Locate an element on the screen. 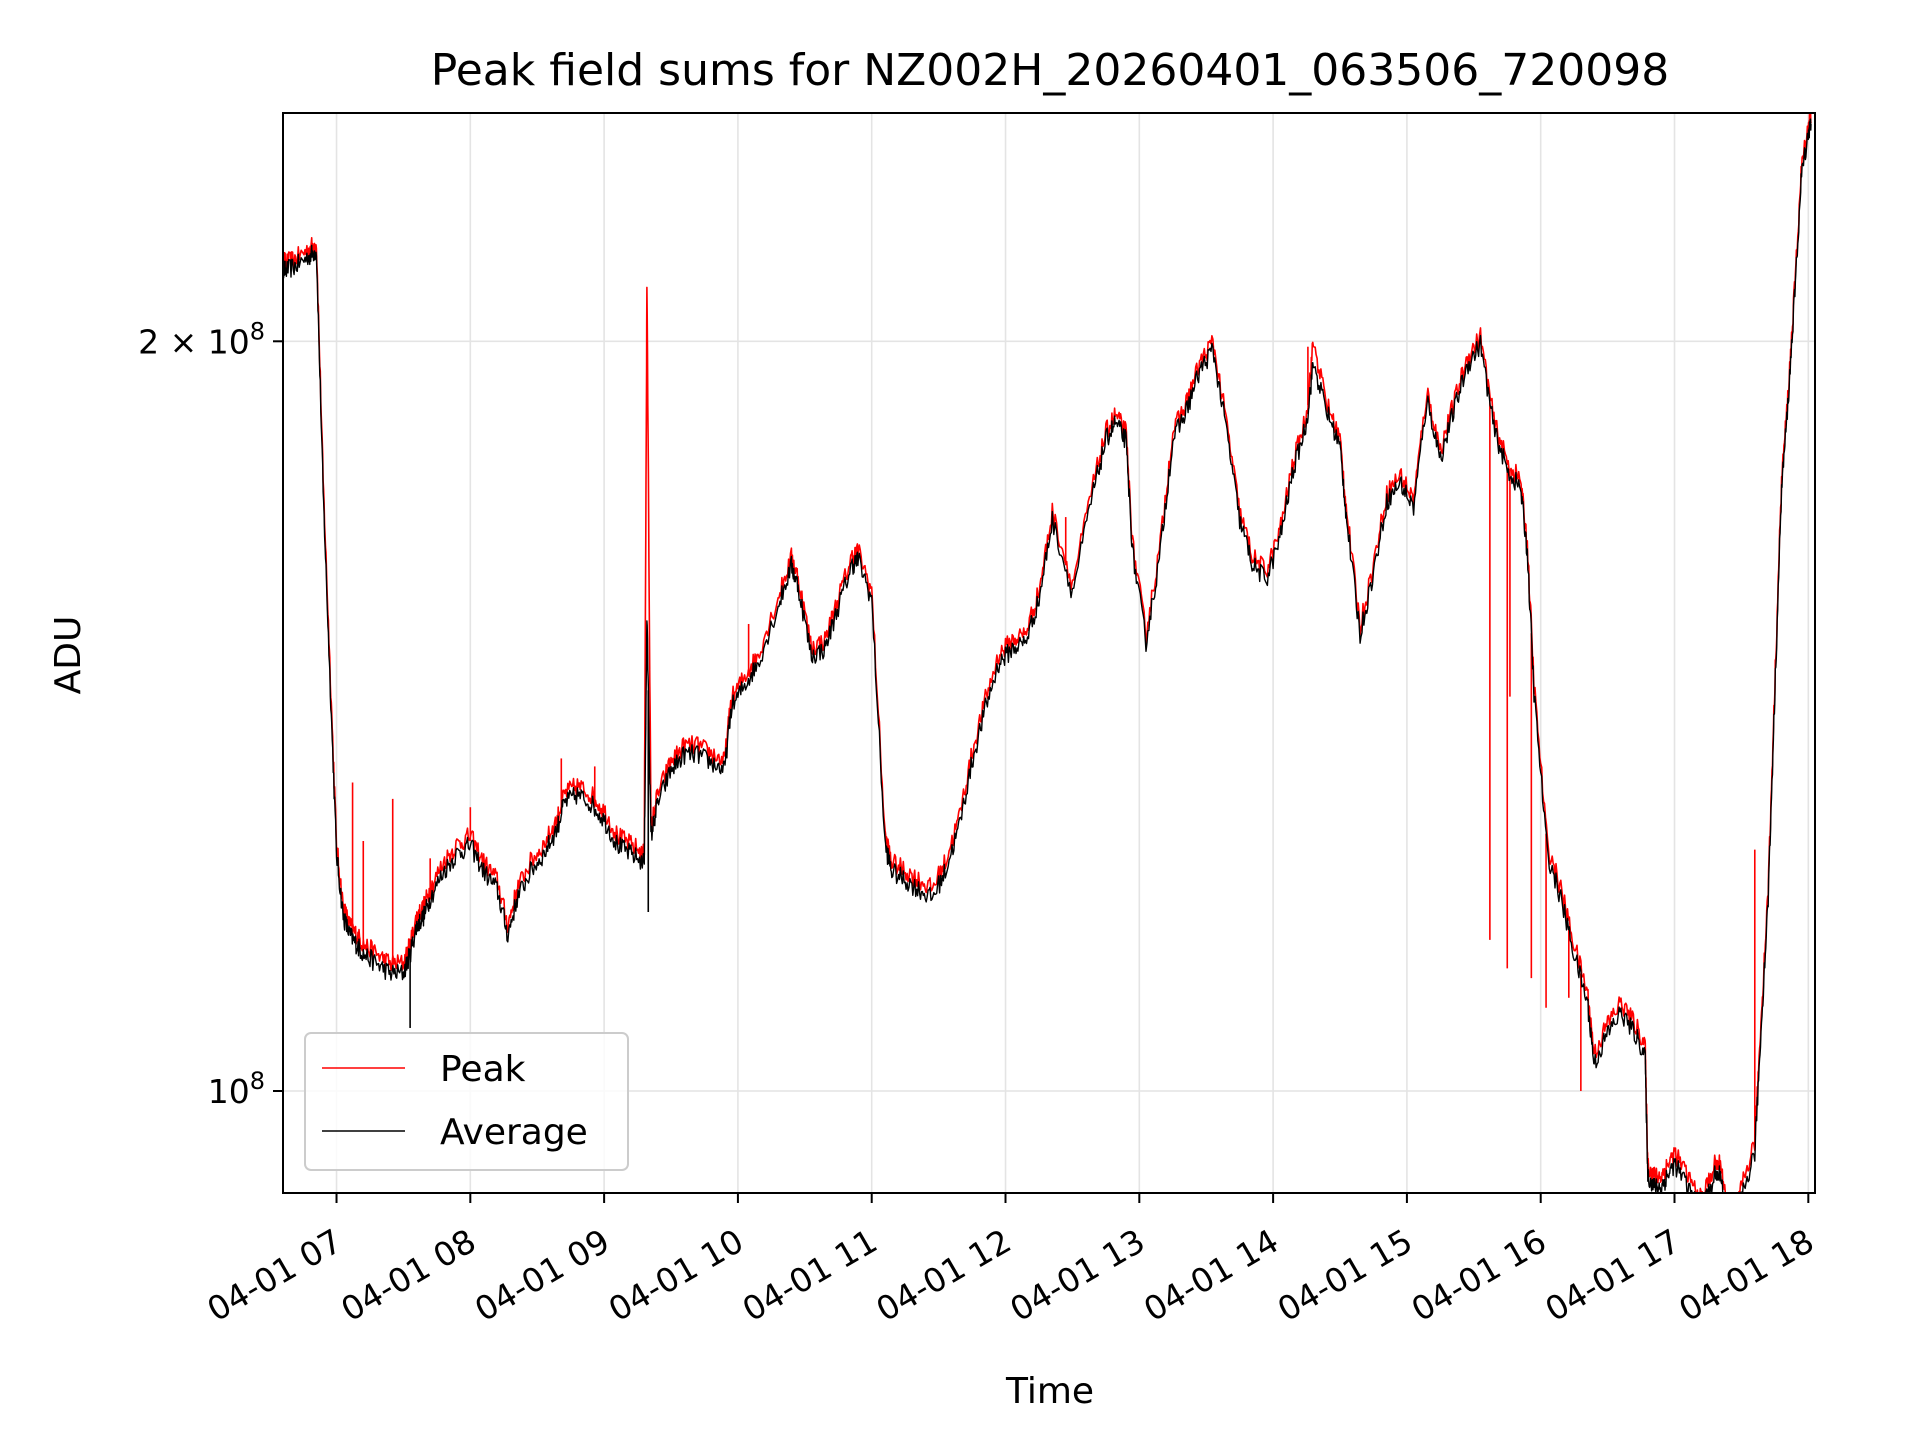 The image size is (1920, 1440). y-tick-label: 108 is located at coordinates (236, 1089).